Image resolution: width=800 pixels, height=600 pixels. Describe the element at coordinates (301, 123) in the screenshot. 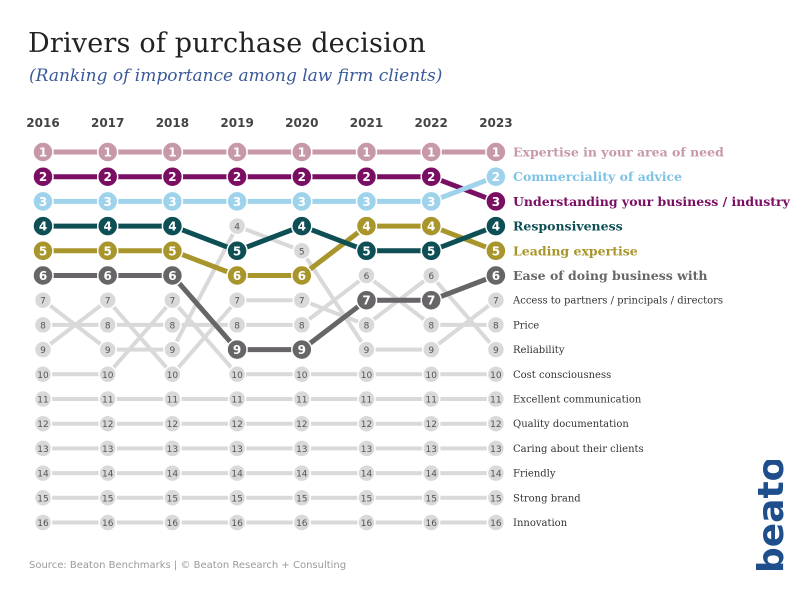

I see `year-label: 2020` at that location.